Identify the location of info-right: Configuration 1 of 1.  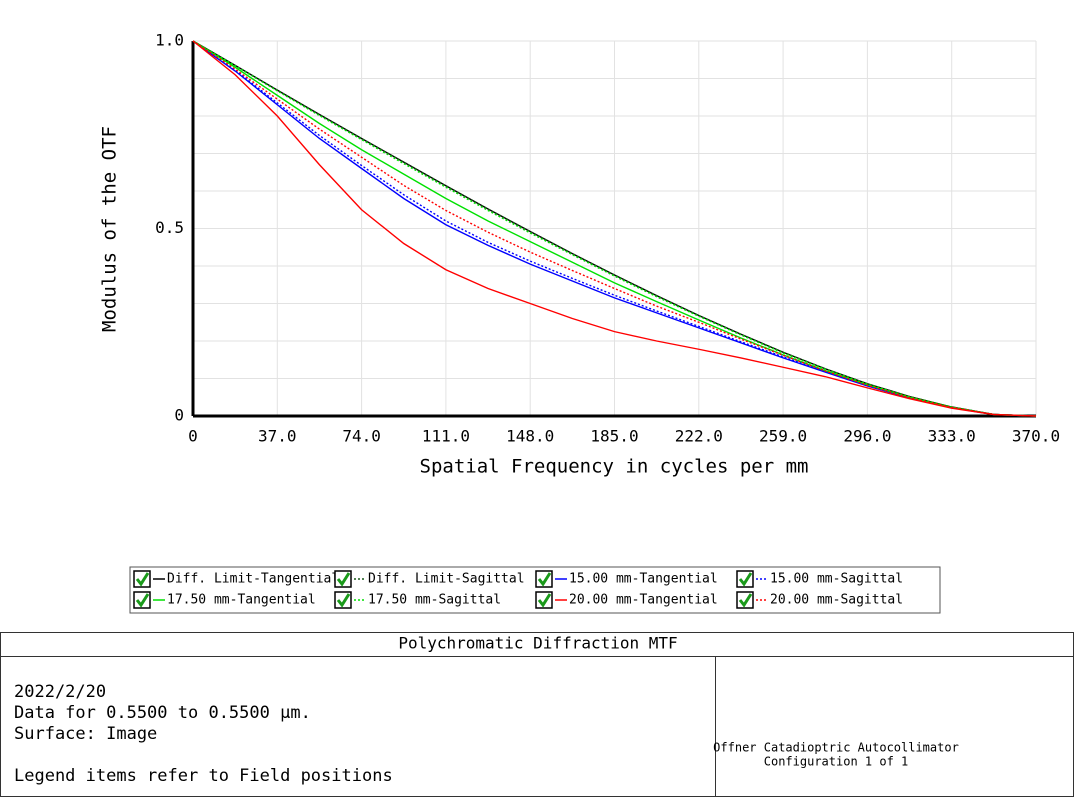
(836, 762).